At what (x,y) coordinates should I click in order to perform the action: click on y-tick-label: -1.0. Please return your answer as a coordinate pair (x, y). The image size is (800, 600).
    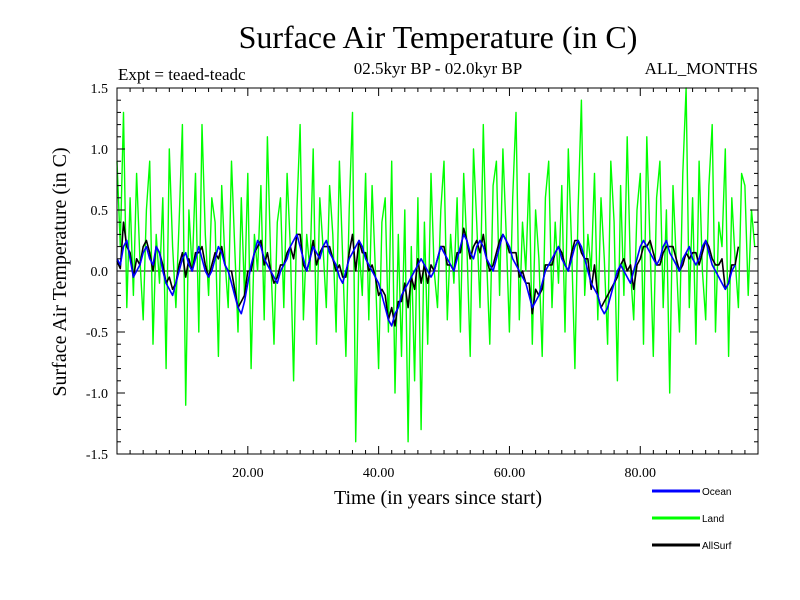
    Looking at the image, I should click on (97, 394).